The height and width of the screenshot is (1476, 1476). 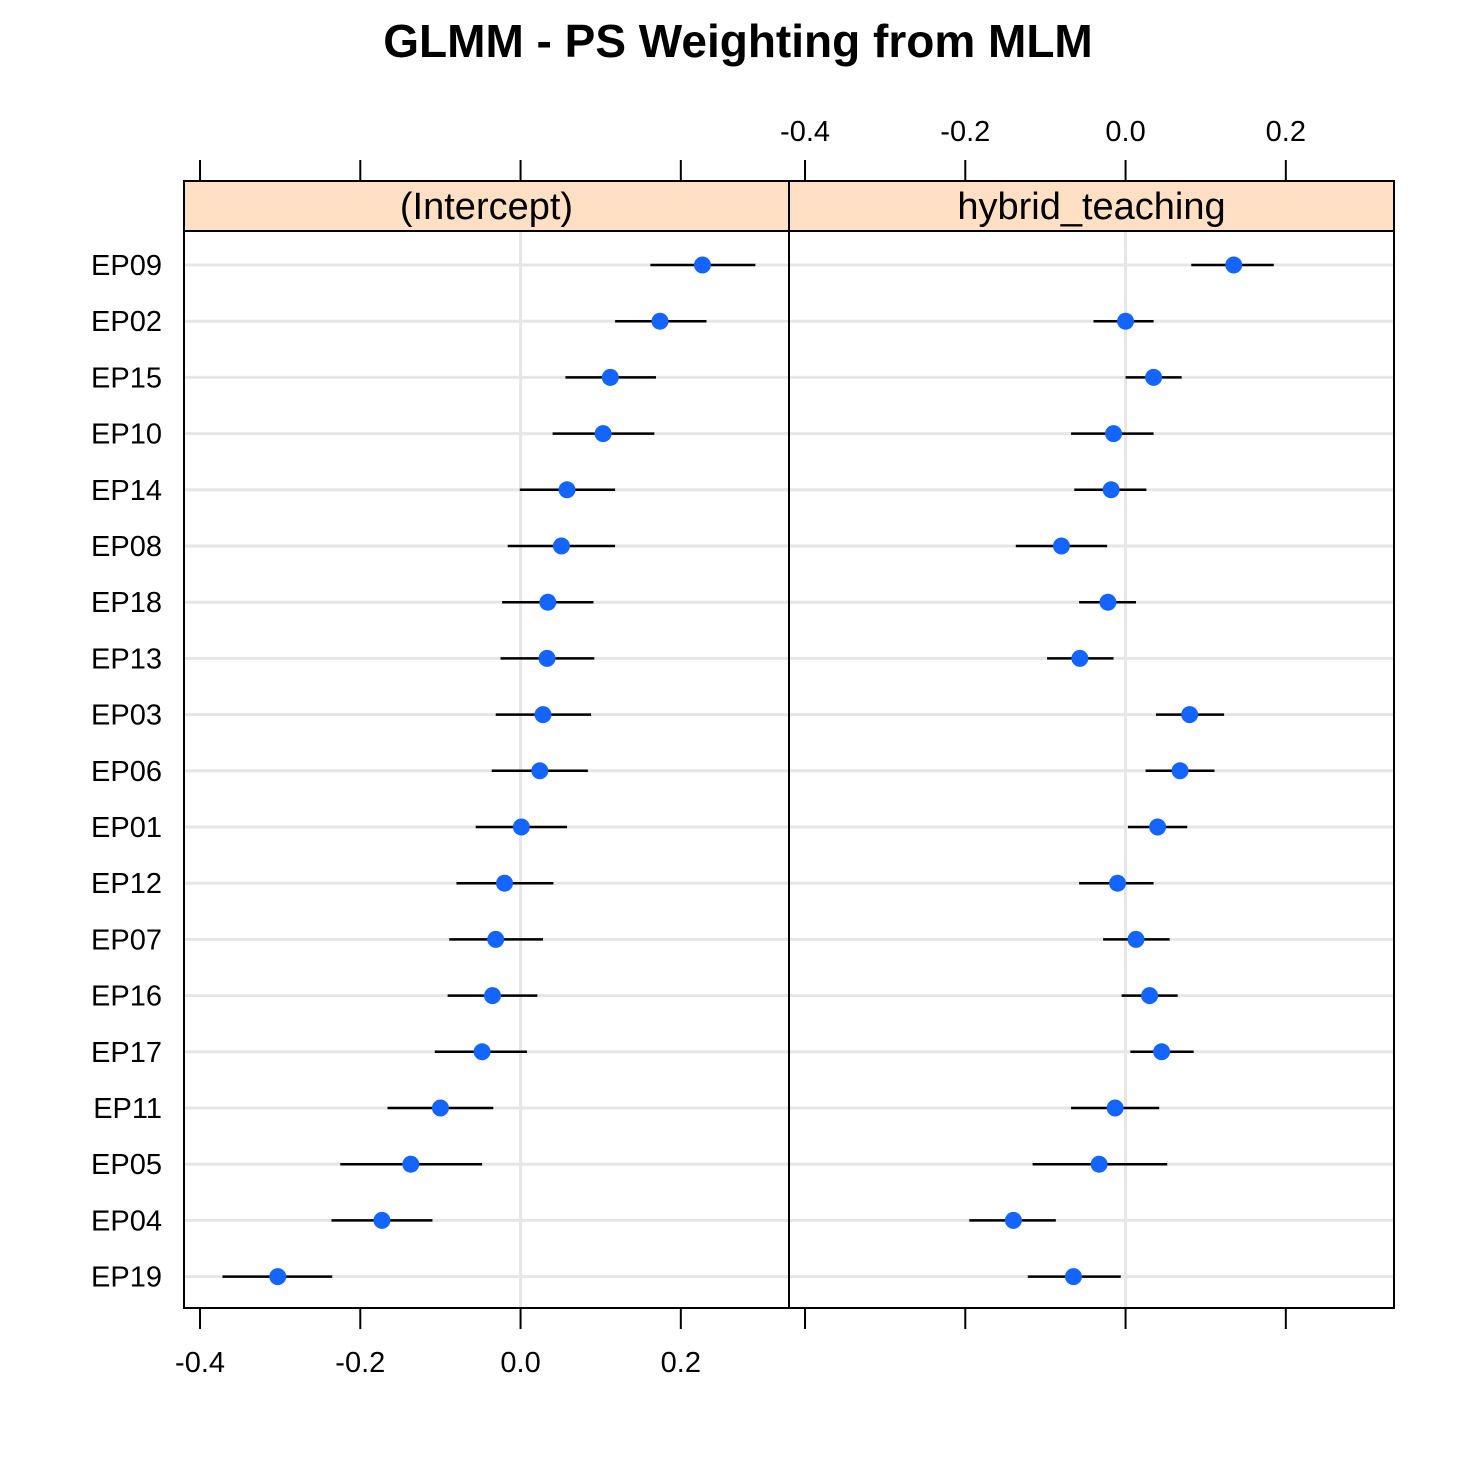 I want to click on category-label-EP06: EP06, so click(x=126, y=772).